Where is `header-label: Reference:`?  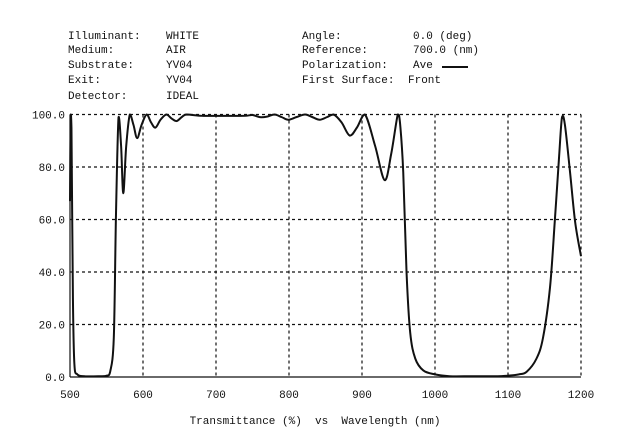
header-label: Reference: is located at coordinates (335, 51).